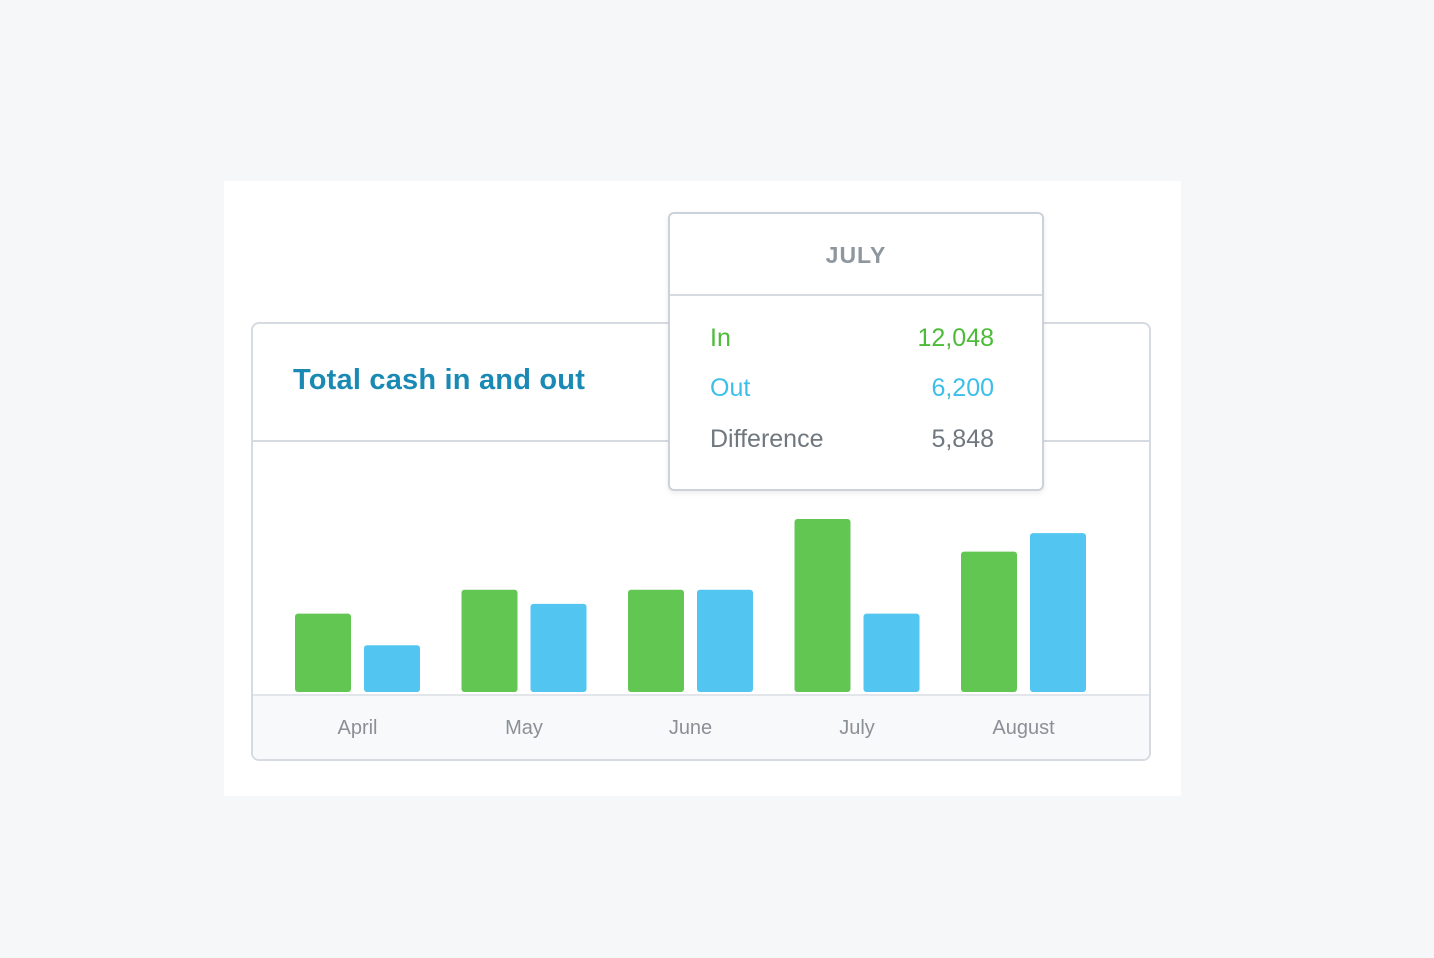  I want to click on tick-label-august: August, so click(1023, 728).